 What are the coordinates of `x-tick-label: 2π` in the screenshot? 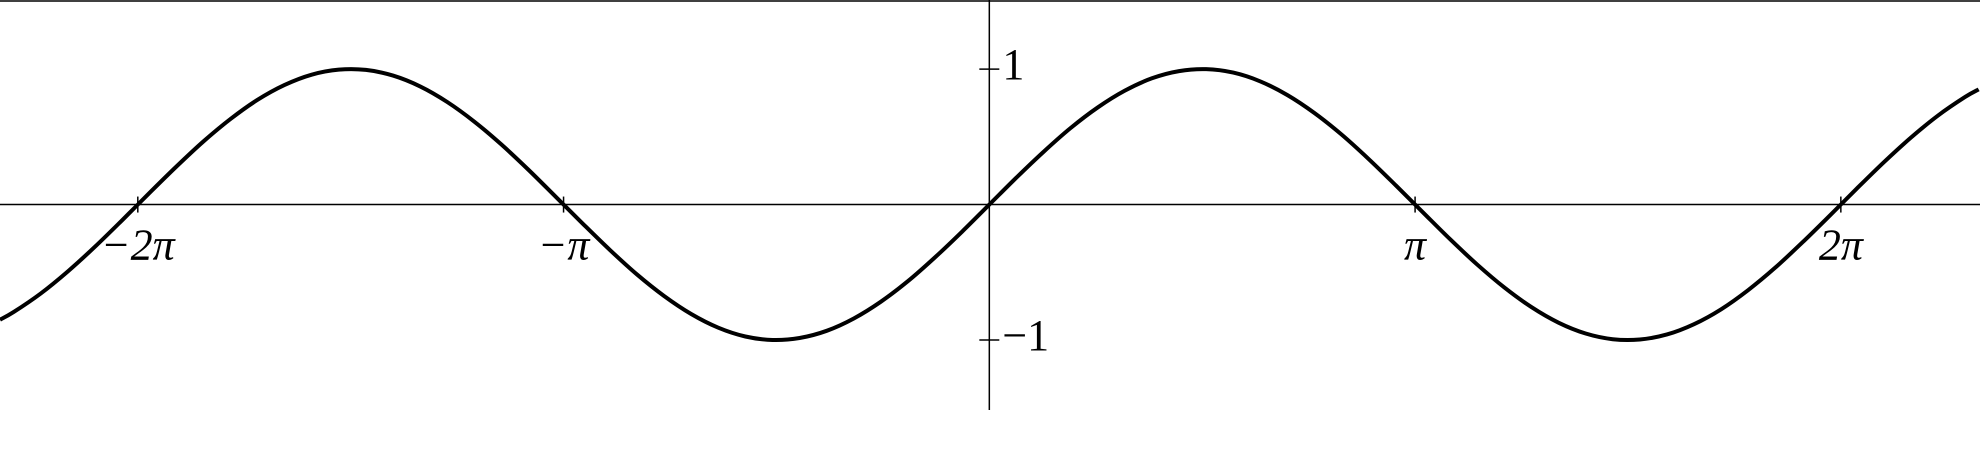 It's located at (1842, 245).